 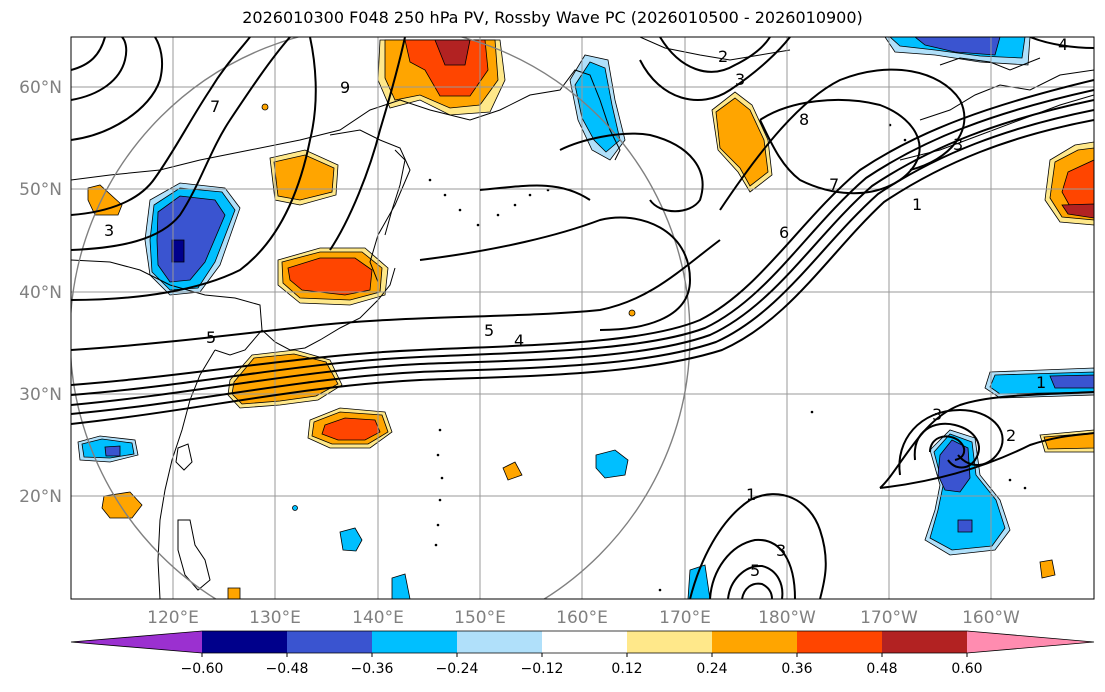 I want to click on colorbar-tick-label: −0.36, so click(x=372, y=669).